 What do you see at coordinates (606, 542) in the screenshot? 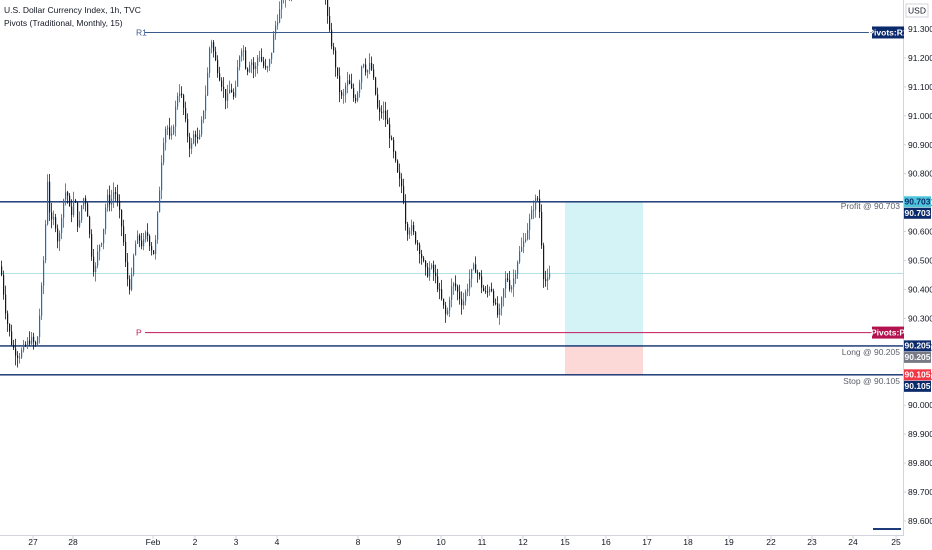
I see `x-tick-label: 16` at bounding box center [606, 542].